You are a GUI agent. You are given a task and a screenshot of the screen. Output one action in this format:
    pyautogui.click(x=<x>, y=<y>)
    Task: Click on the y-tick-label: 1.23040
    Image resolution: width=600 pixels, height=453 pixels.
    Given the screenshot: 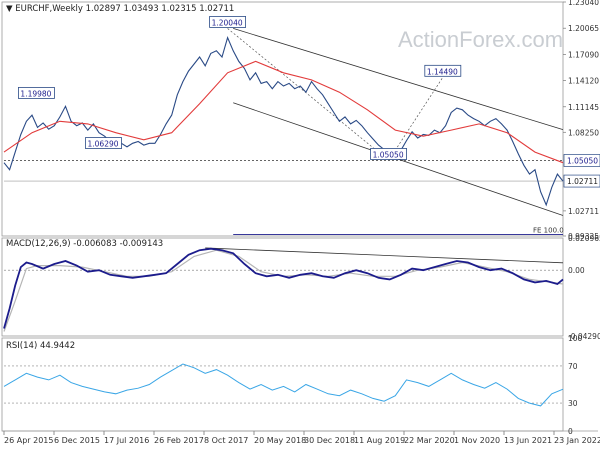 What is the action you would take?
    pyautogui.click(x=583, y=3)
    